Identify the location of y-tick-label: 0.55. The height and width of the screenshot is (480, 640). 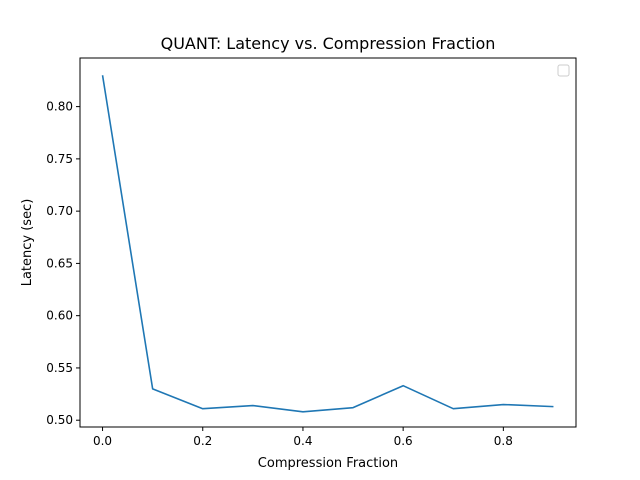
(59, 368).